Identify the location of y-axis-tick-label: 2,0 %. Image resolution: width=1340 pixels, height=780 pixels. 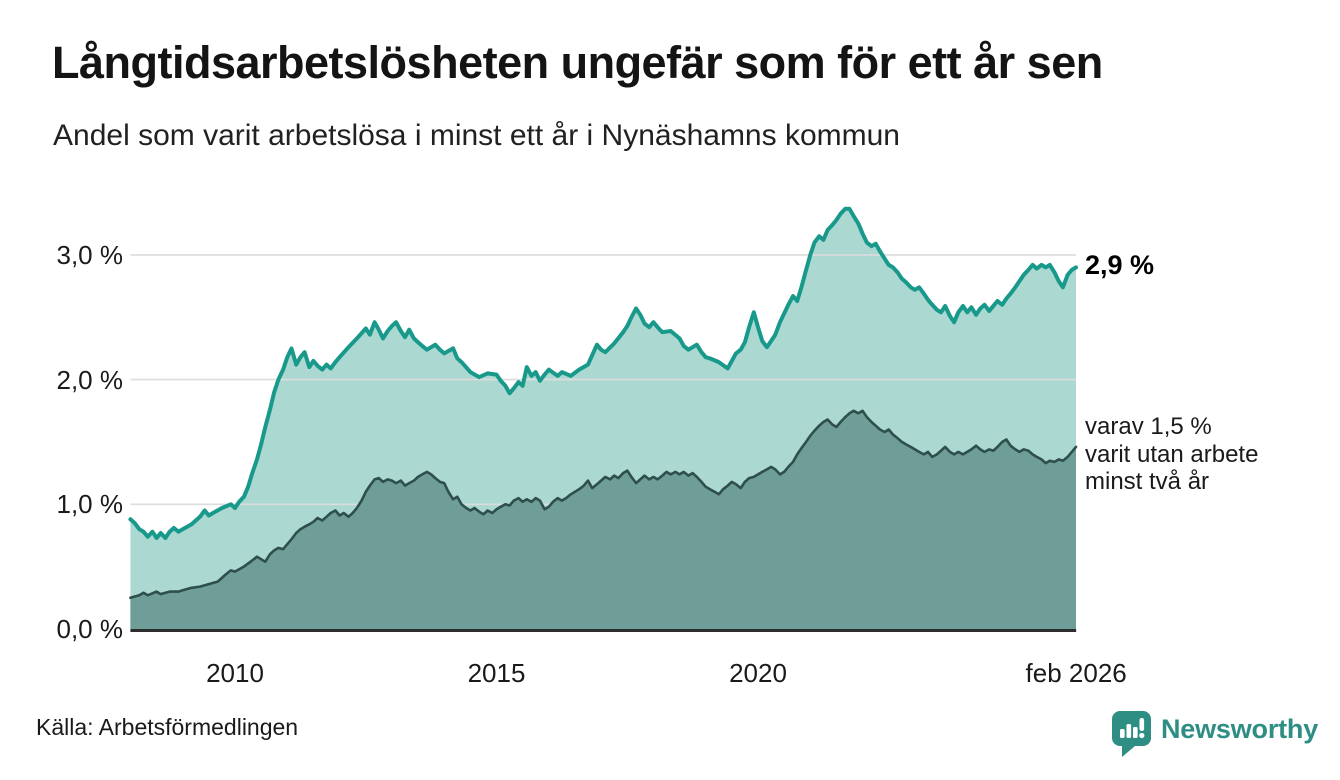
(90, 379).